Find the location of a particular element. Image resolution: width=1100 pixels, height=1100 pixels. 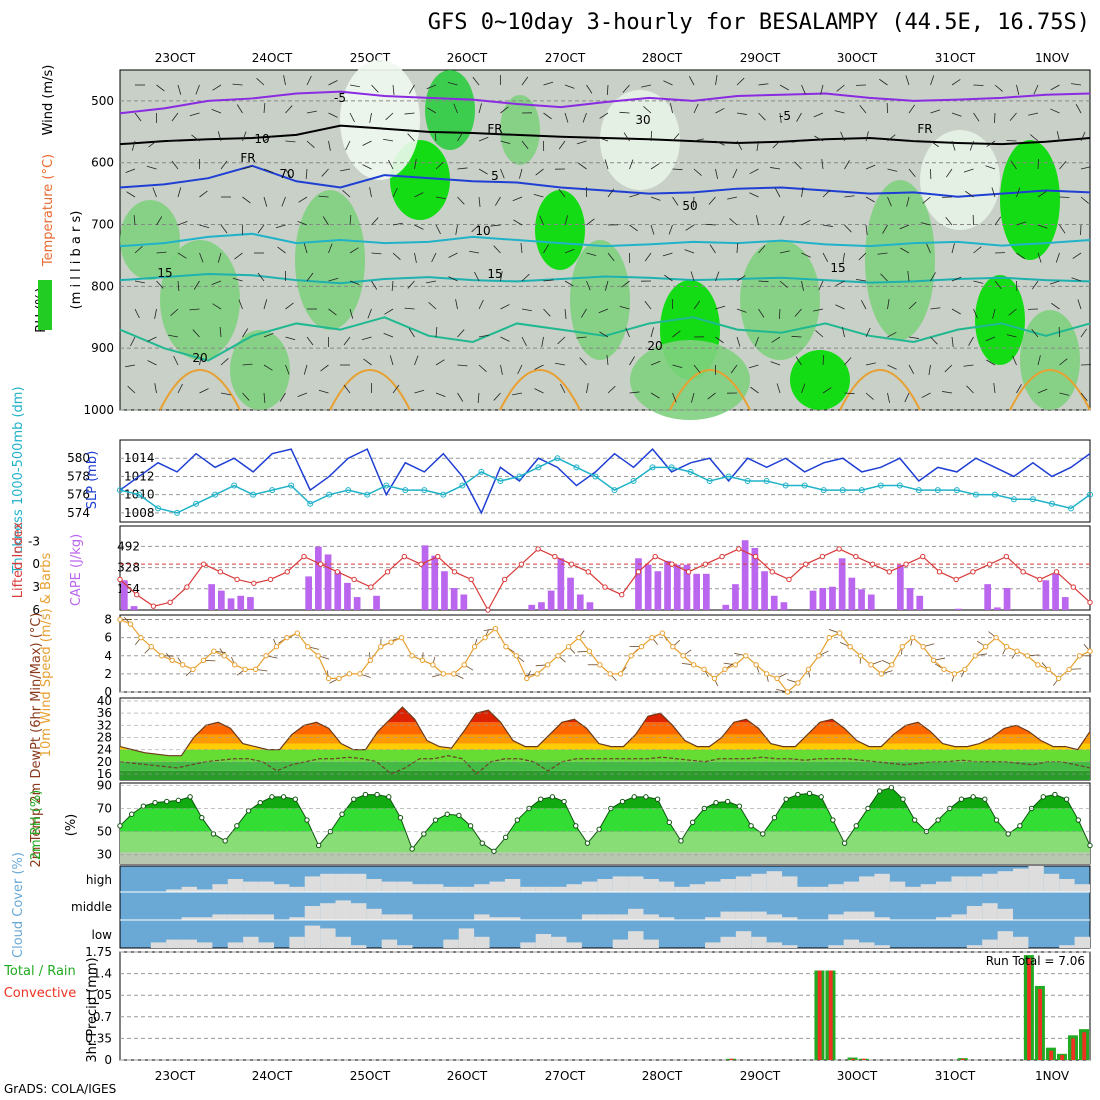

thickness-frame is located at coordinates (605, 481).